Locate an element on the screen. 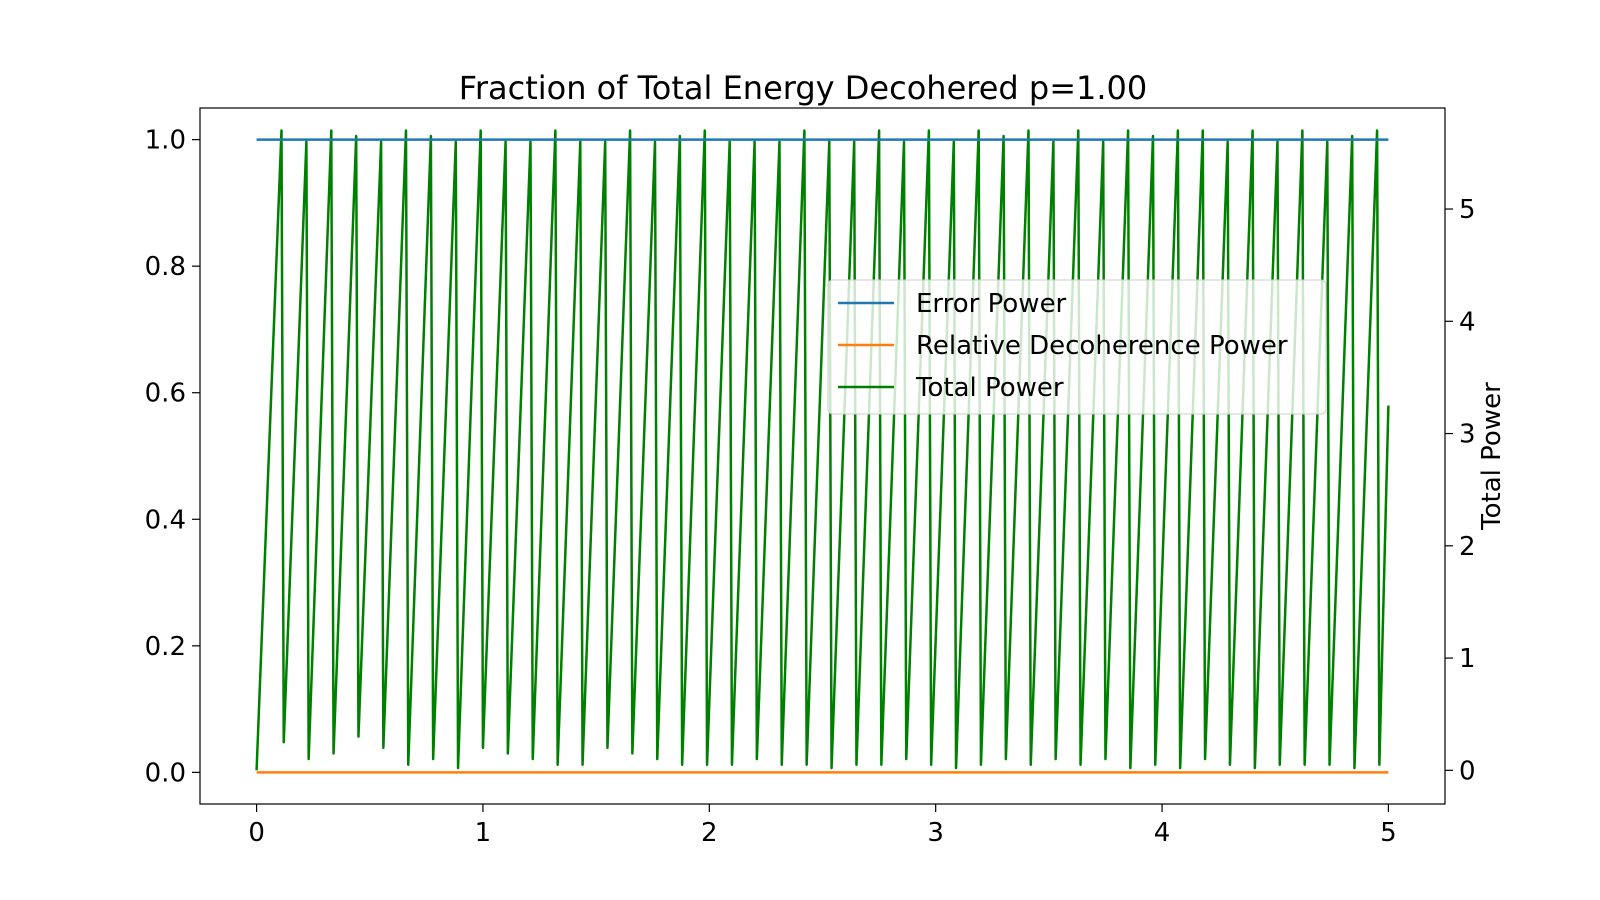 Image resolution: width=1600 pixels, height=900 pixels. legend-label-error-power: Error Power is located at coordinates (991, 304).